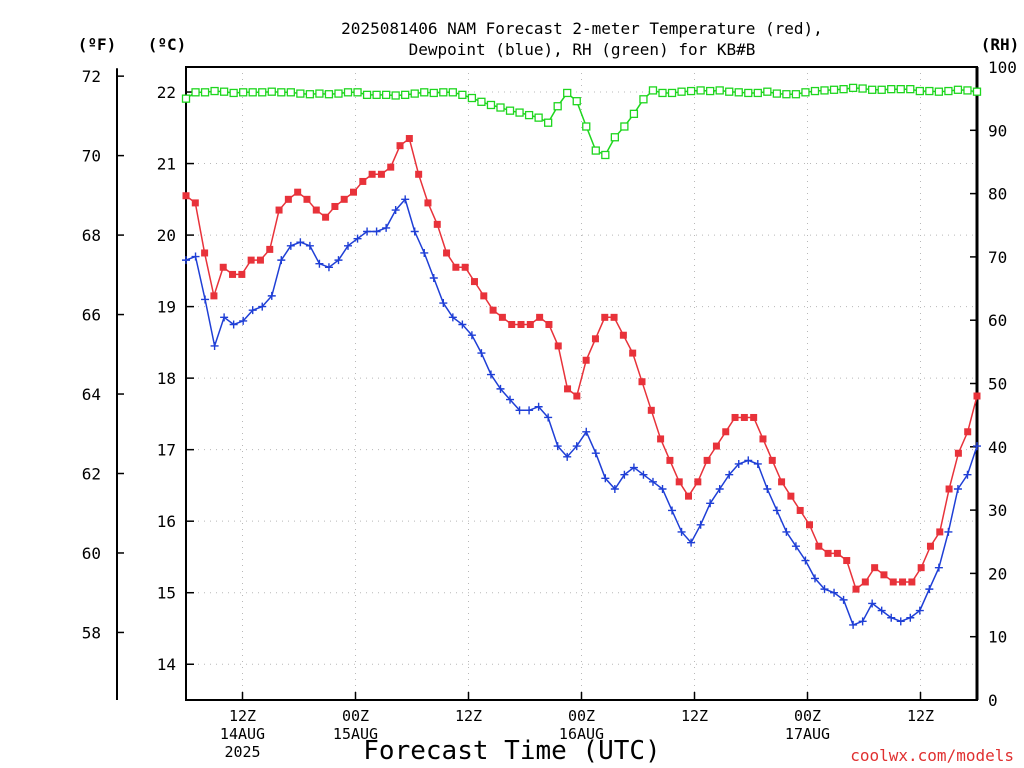 This screenshot has height=768, width=1024. Describe the element at coordinates (91, 315) in the screenshot. I see `f-tick-label-66: 66` at that location.